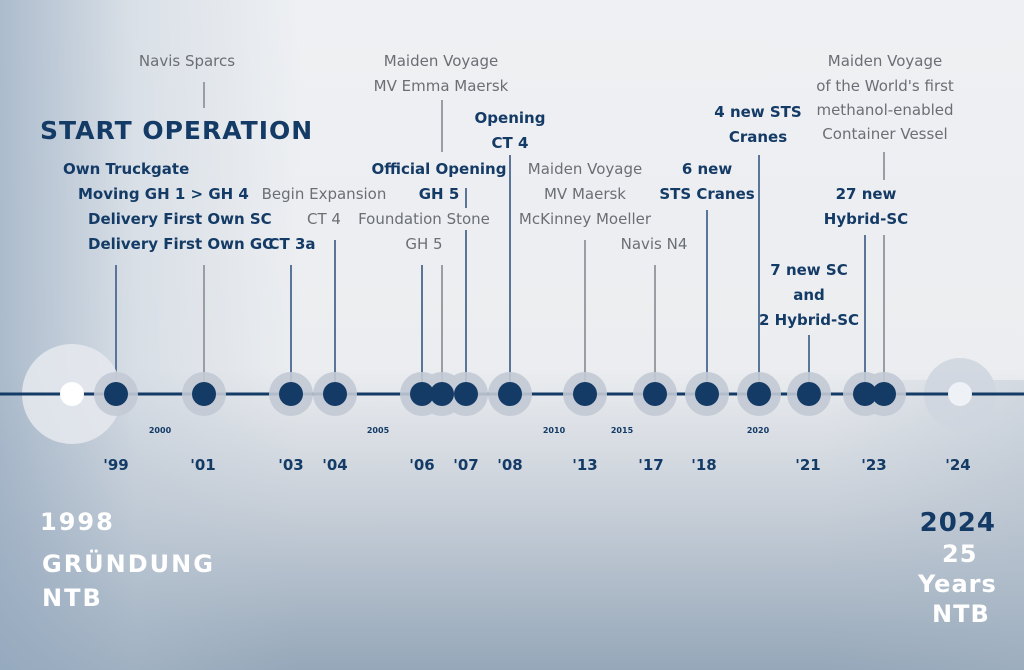 Image resolution: width=1024 pixels, height=670 pixels. What do you see at coordinates (439, 169) in the screenshot?
I see `label-official-opening: Official Opening` at bounding box center [439, 169].